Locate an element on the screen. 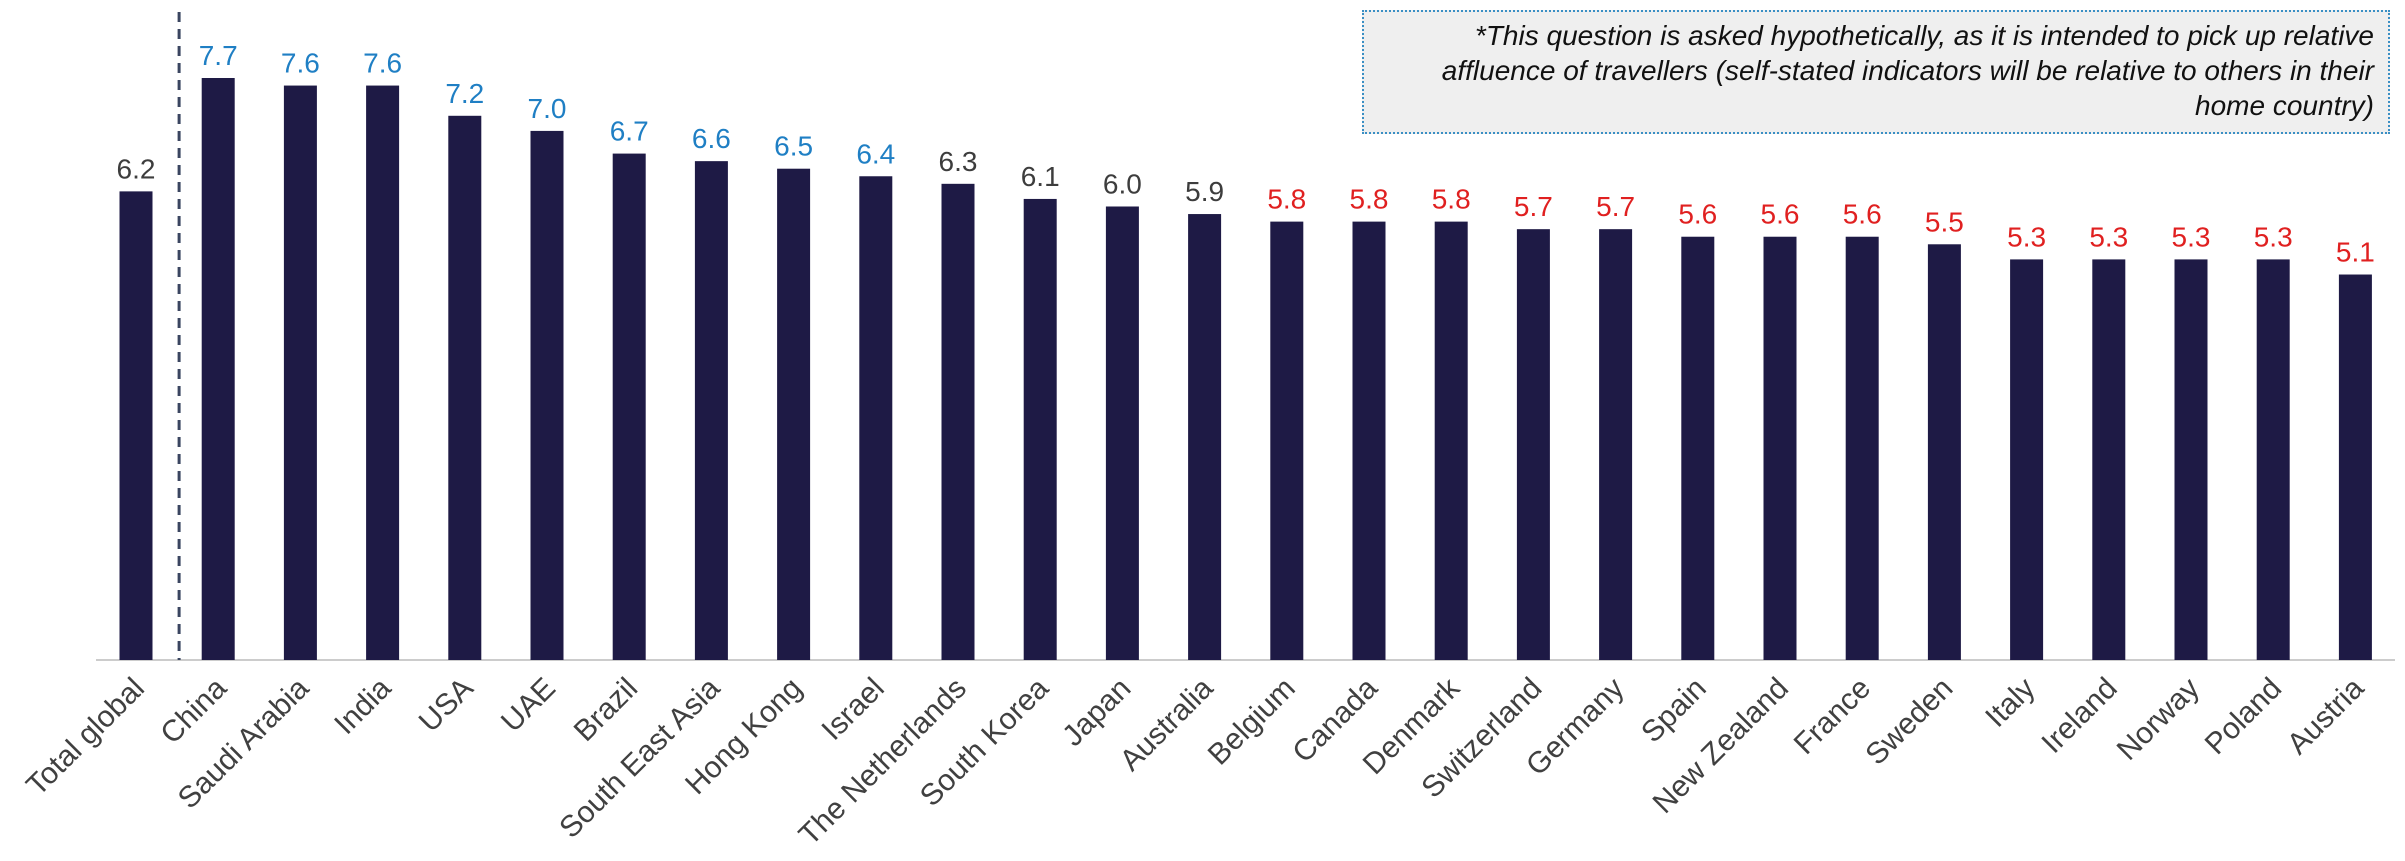 The height and width of the screenshot is (861, 2405). x-tick-label: UAE is located at coordinates (528, 705).